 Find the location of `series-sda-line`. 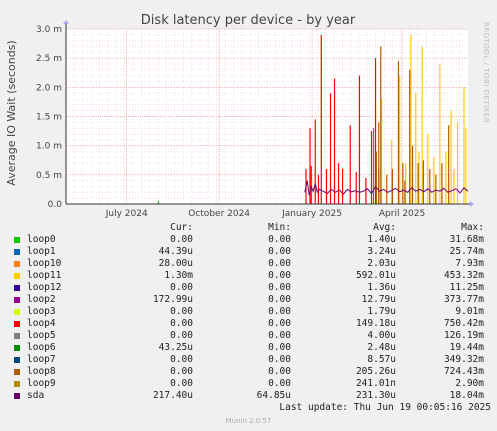

series-sda-line is located at coordinates (386, 188).